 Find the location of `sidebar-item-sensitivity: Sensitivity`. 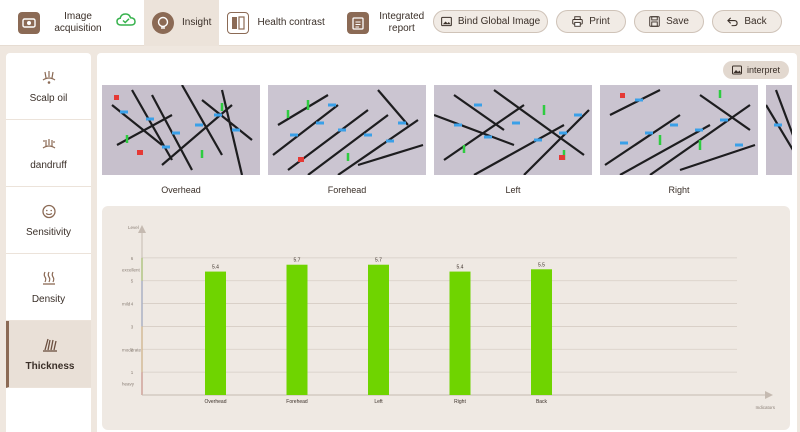

sidebar-item-sensitivity: Sensitivity is located at coordinates (48, 220).